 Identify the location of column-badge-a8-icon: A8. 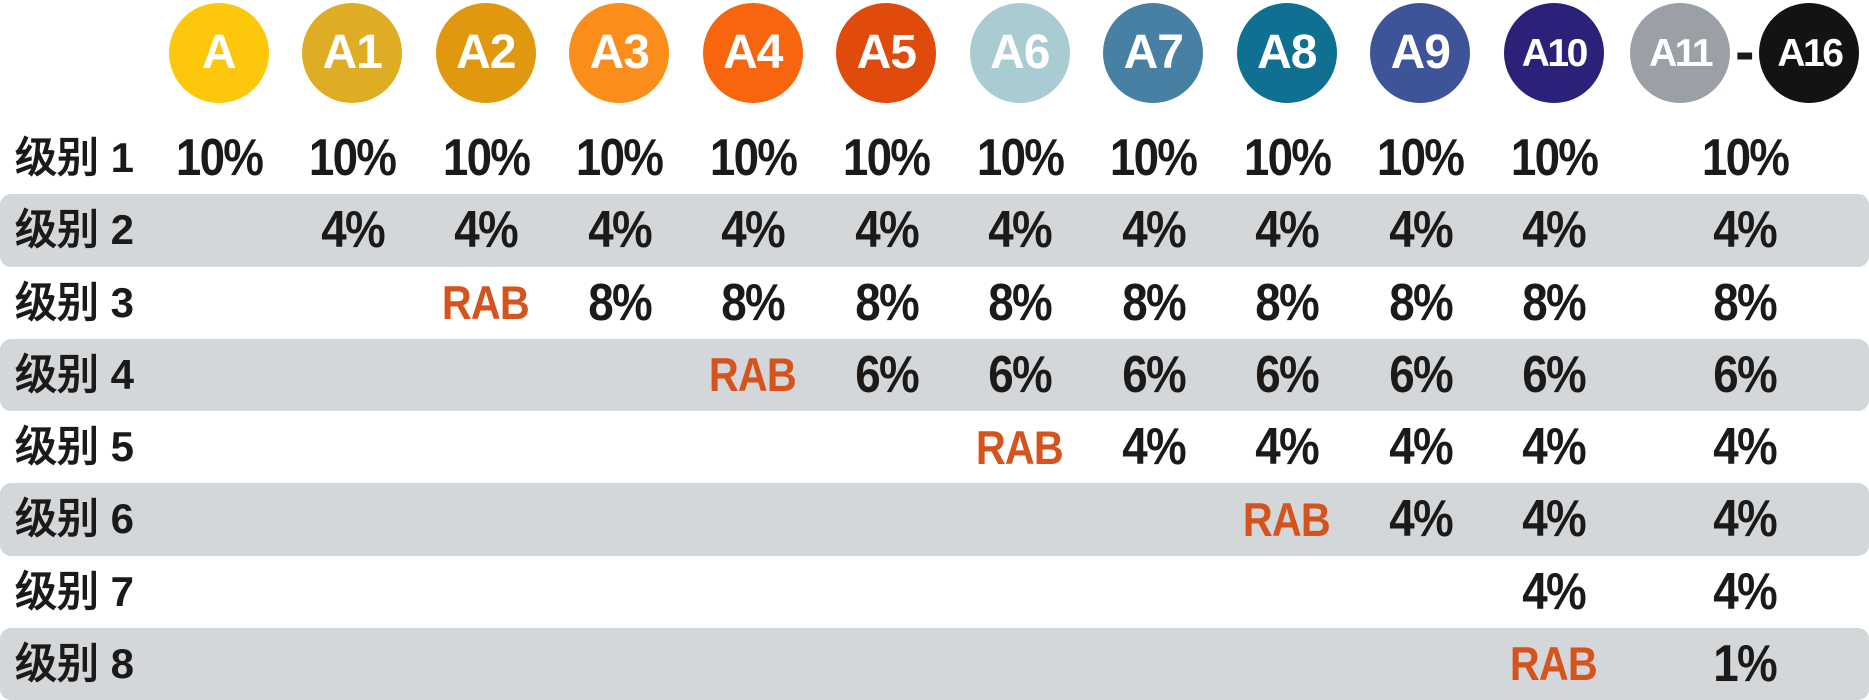
(1286, 53).